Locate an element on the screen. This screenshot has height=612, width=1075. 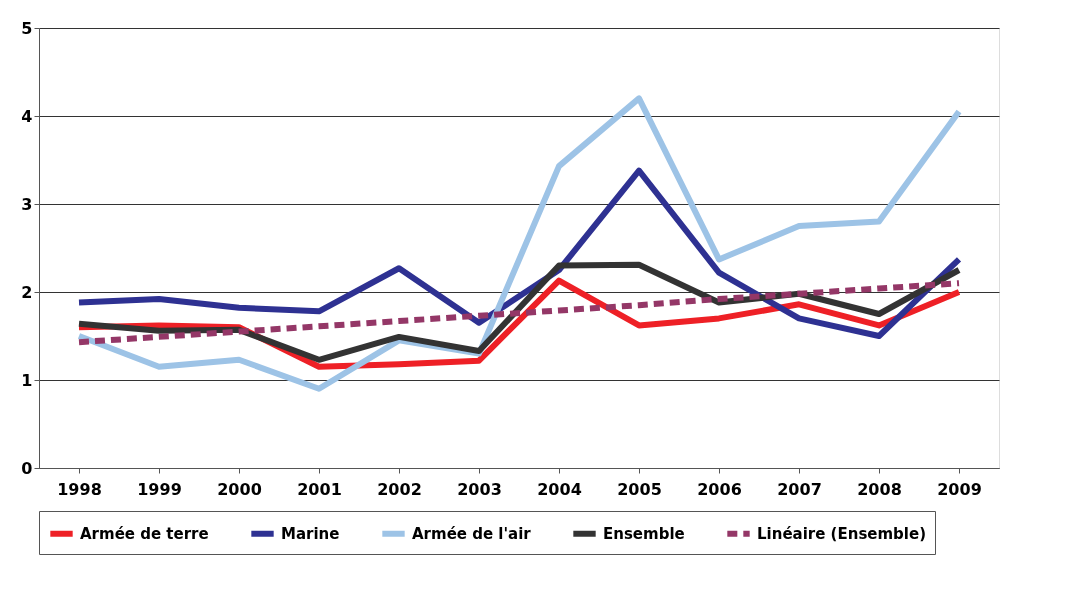
x-tick-label: 2001 is located at coordinates (319, 489).